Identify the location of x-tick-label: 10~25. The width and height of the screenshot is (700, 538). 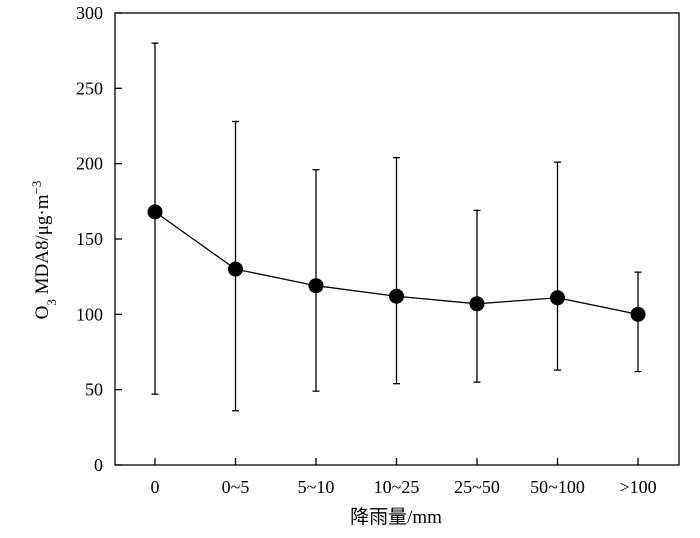
(397, 487).